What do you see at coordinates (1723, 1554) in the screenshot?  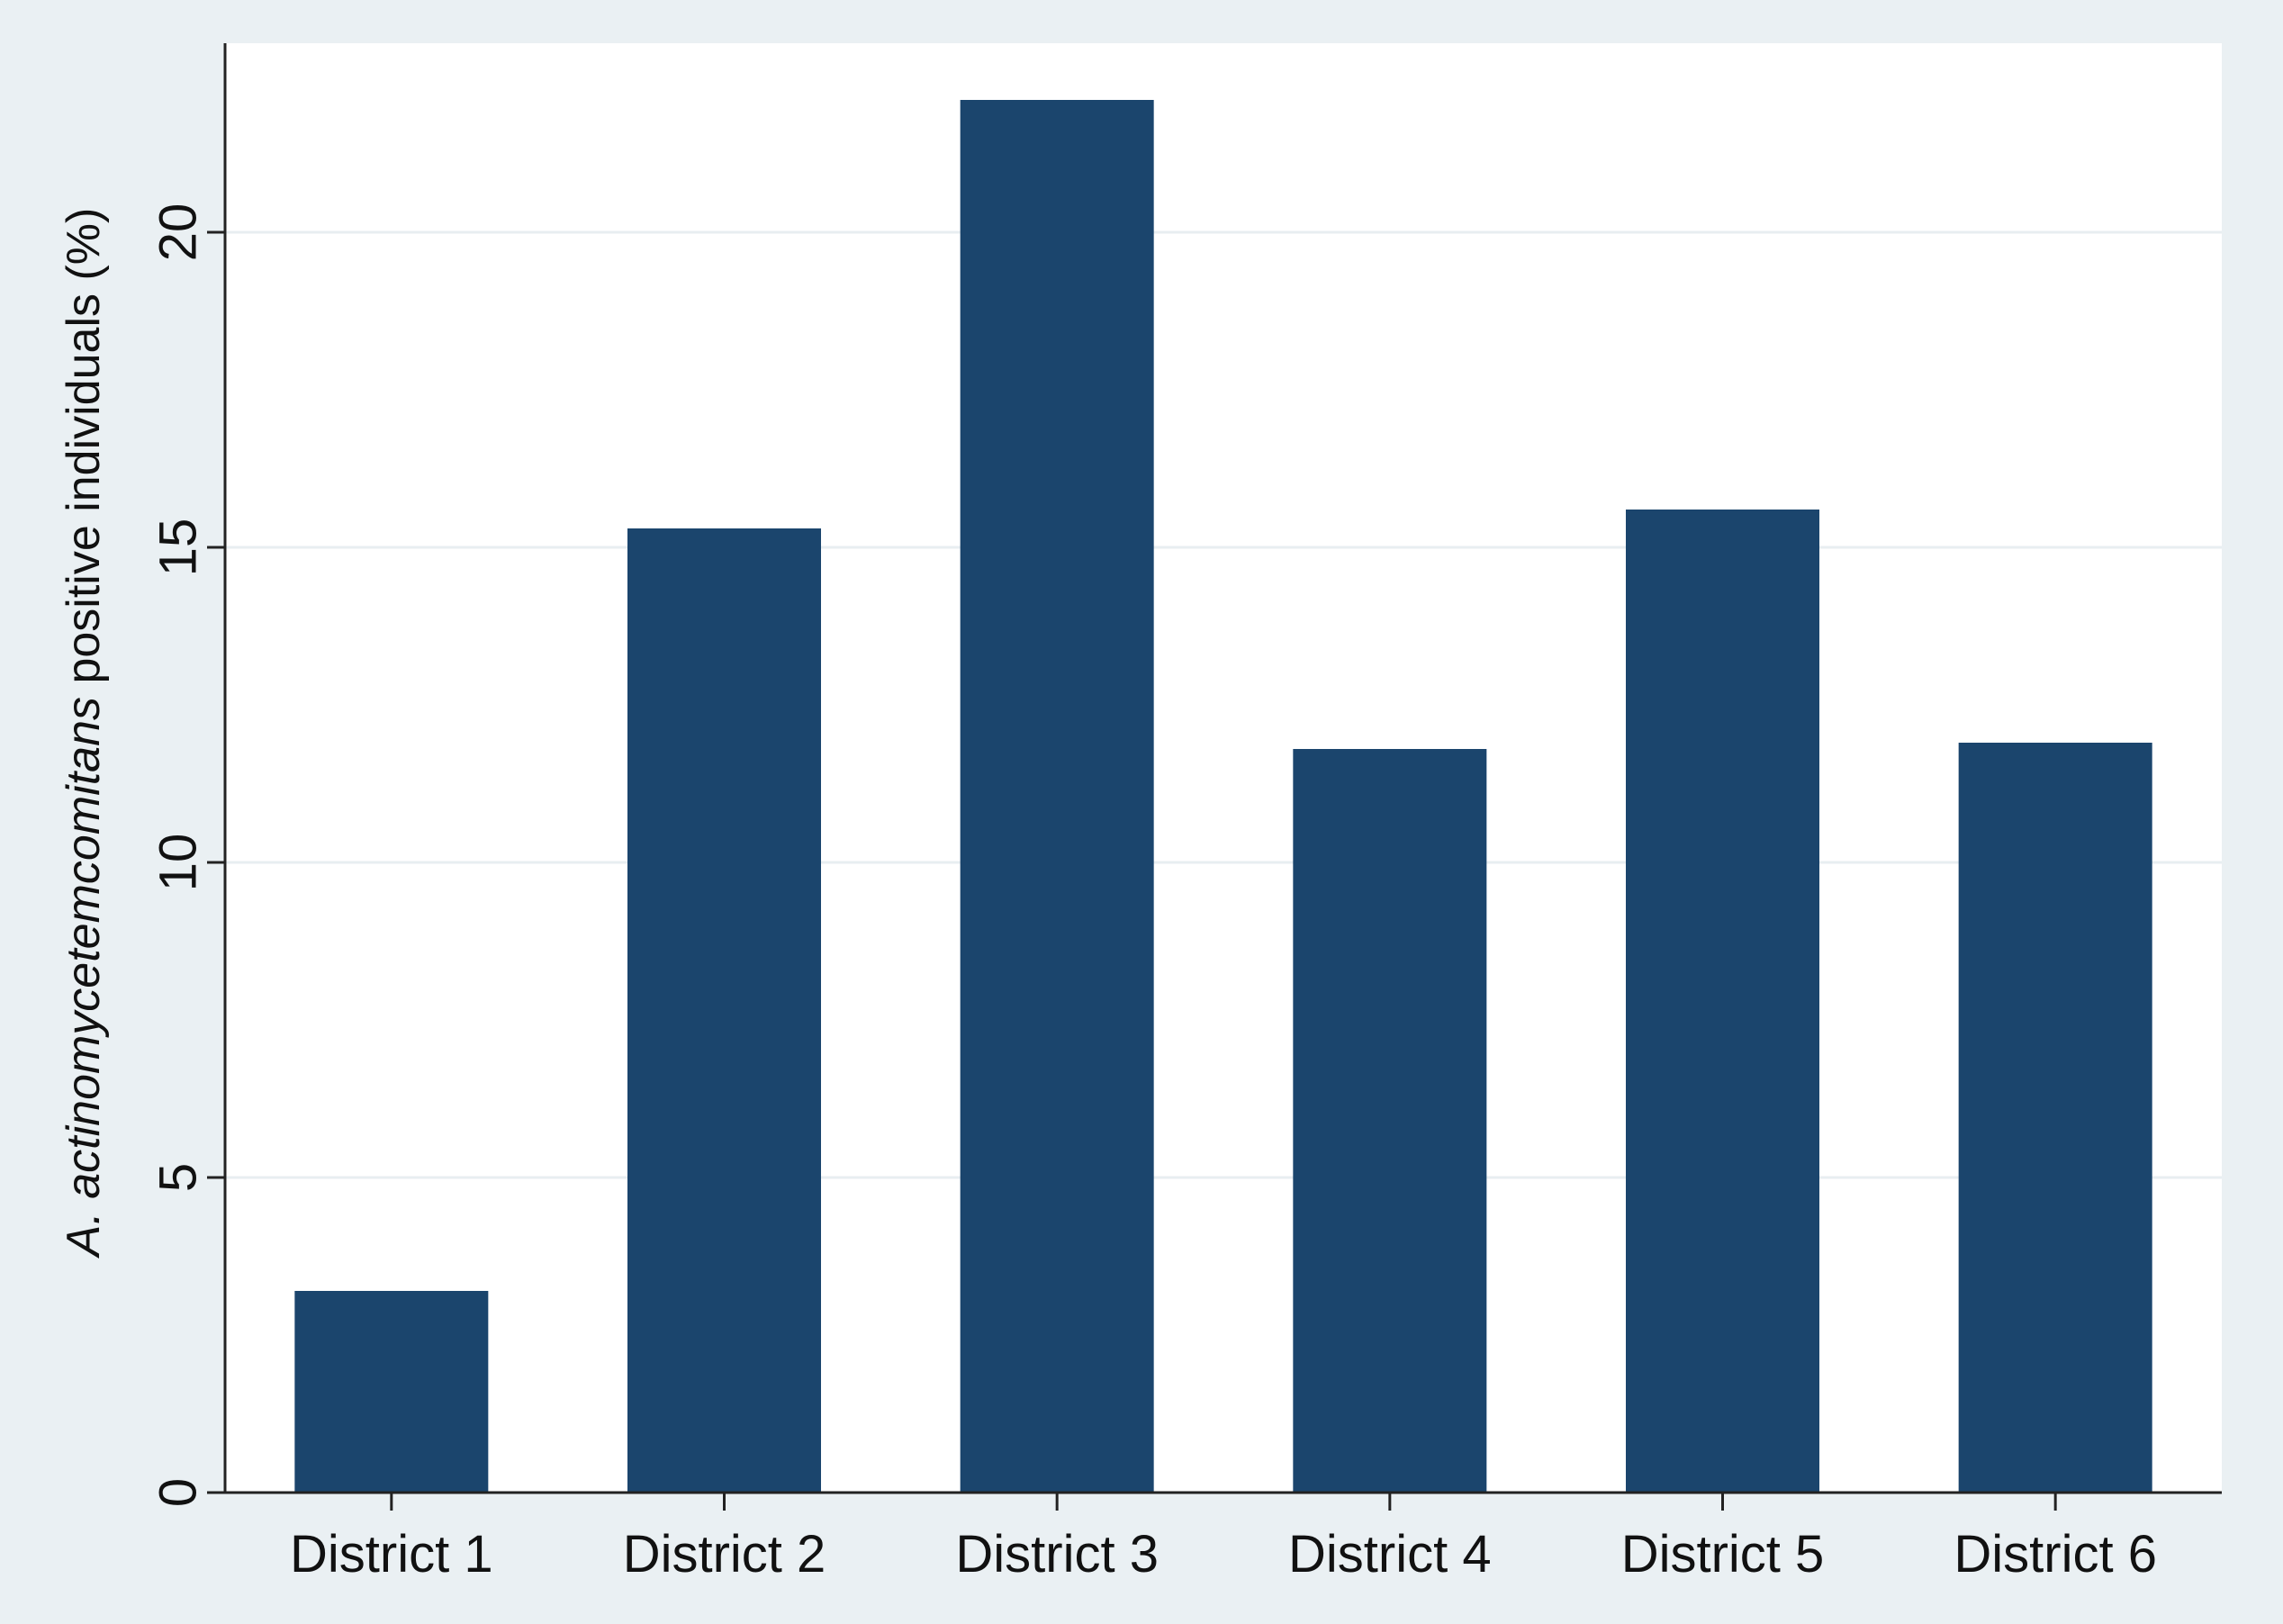 I see `x-tick-label: District 5` at bounding box center [1723, 1554].